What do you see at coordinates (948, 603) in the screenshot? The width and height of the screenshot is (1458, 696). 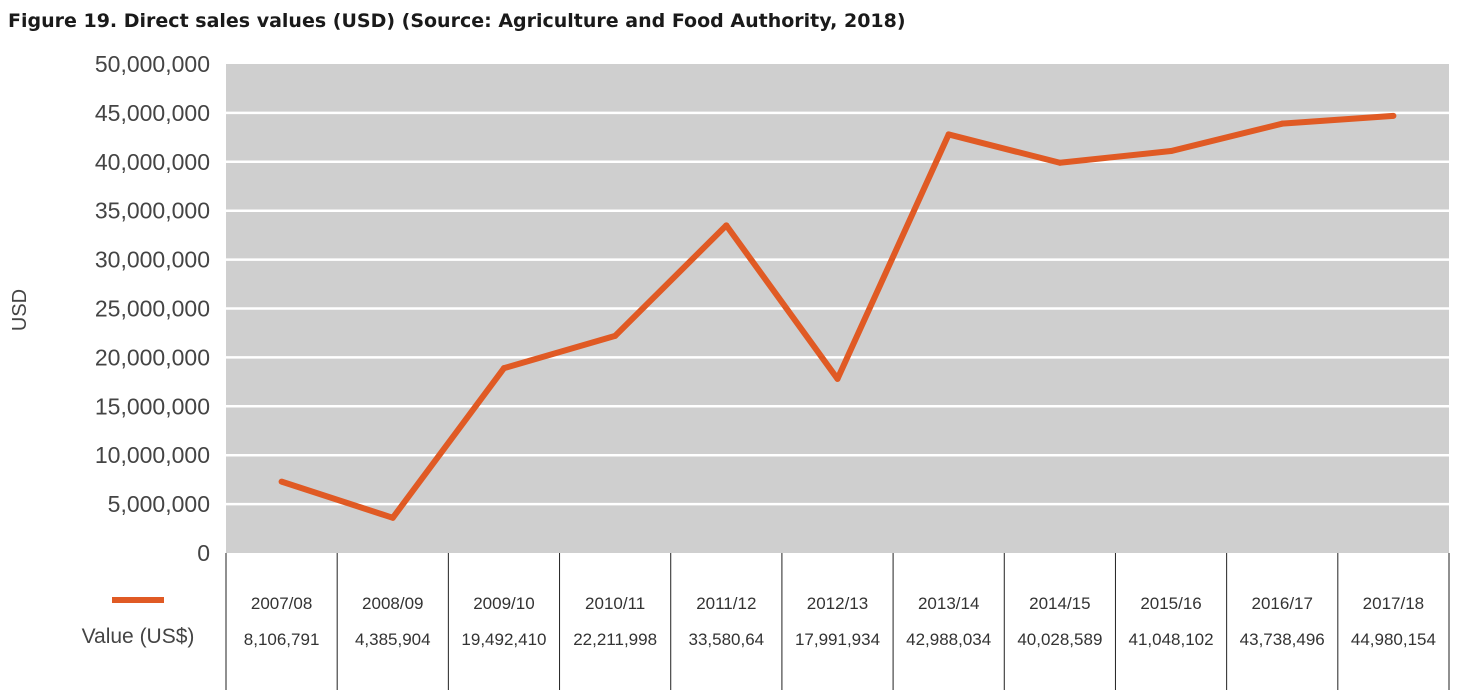 I see `x-category-label: 2013/14` at bounding box center [948, 603].